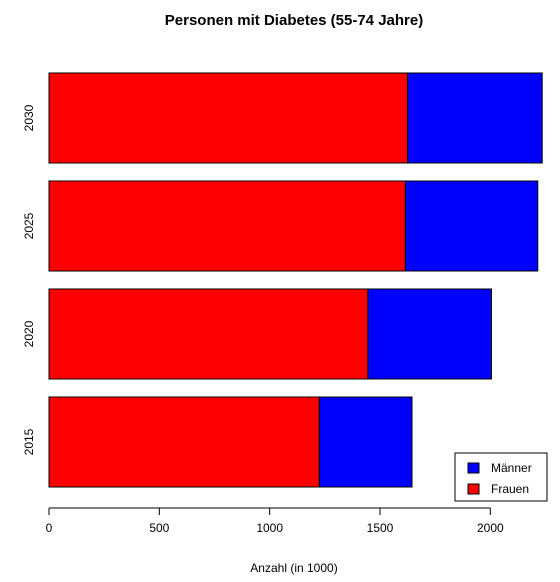 The height and width of the screenshot is (582, 560). Describe the element at coordinates (473, 489) in the screenshot. I see `legend-swatch-frauen` at that location.